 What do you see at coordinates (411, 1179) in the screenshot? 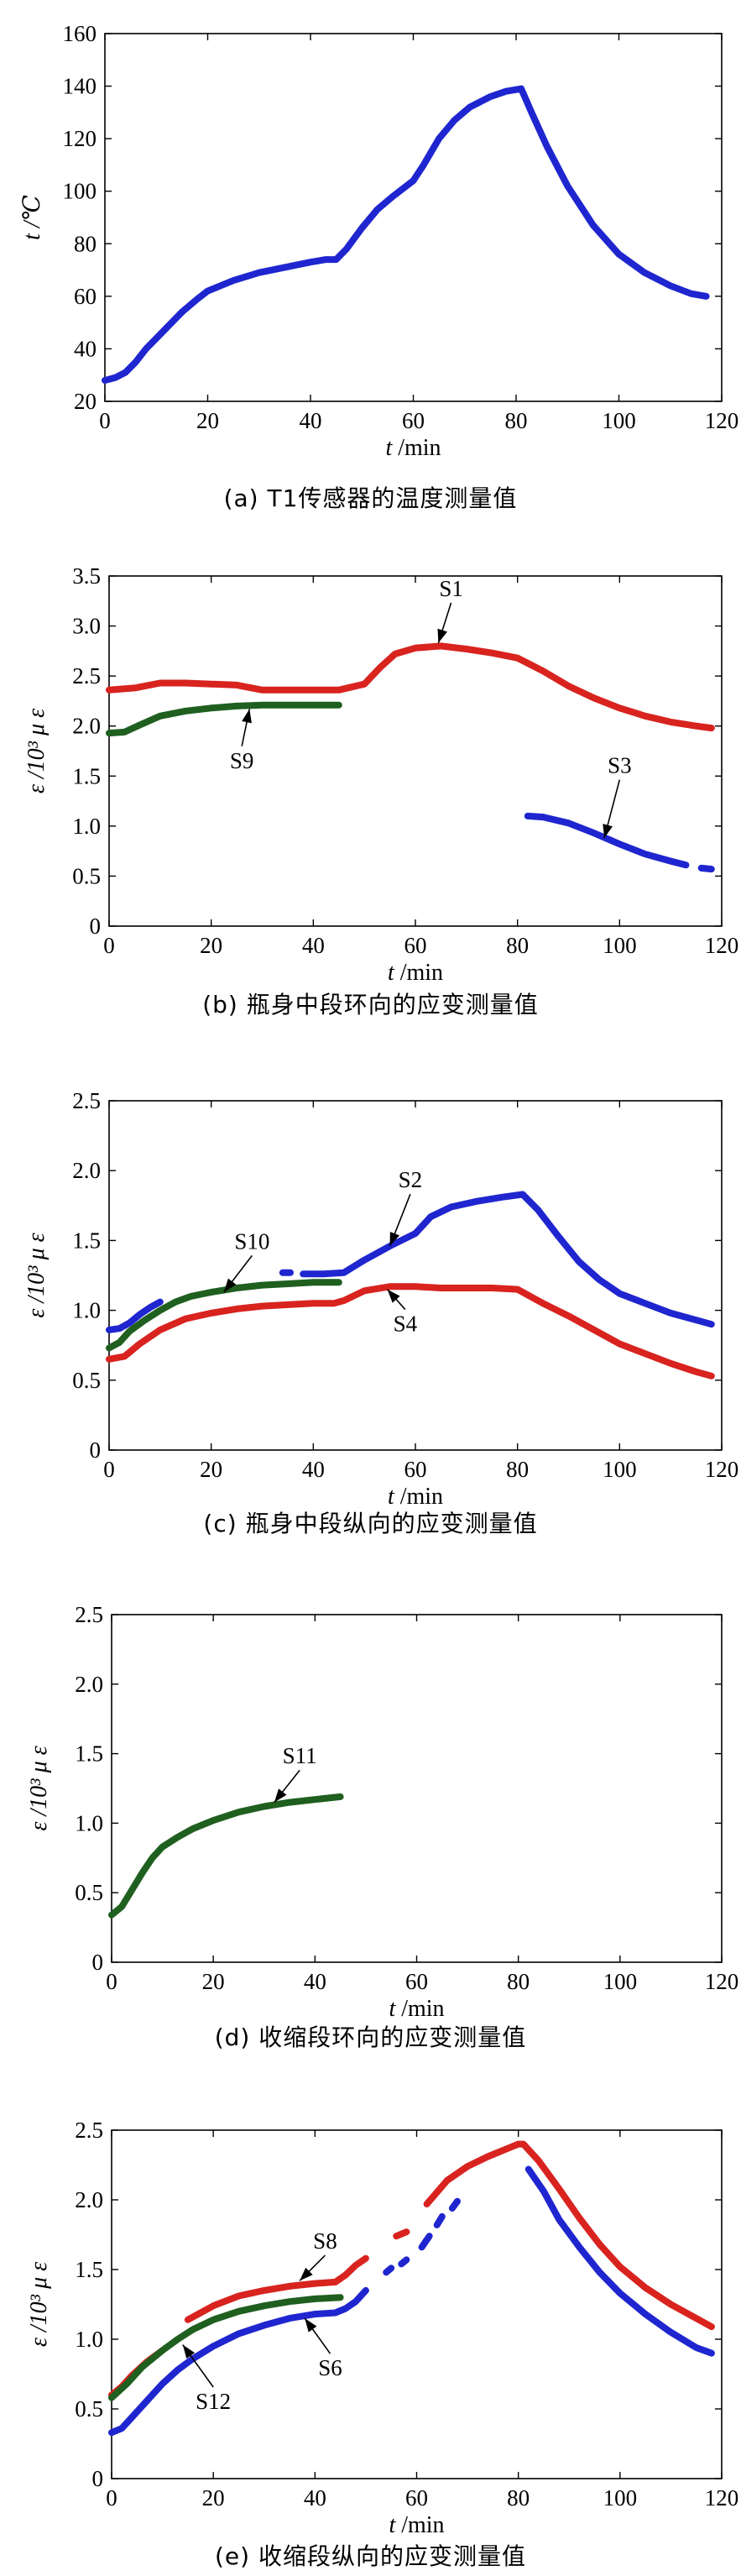
I see `annotation-label: S2` at bounding box center [411, 1179].